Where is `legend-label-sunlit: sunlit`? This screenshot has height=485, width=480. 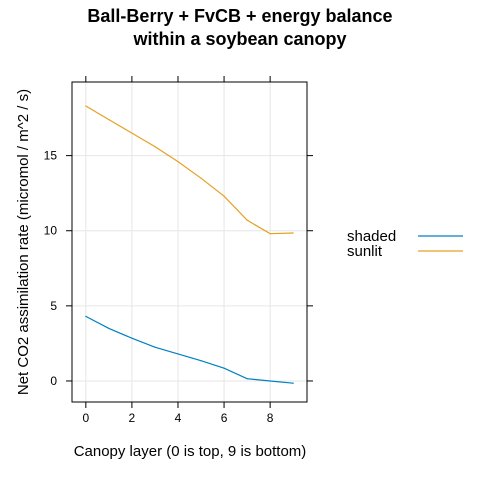 legend-label-sunlit: sunlit is located at coordinates (365, 251).